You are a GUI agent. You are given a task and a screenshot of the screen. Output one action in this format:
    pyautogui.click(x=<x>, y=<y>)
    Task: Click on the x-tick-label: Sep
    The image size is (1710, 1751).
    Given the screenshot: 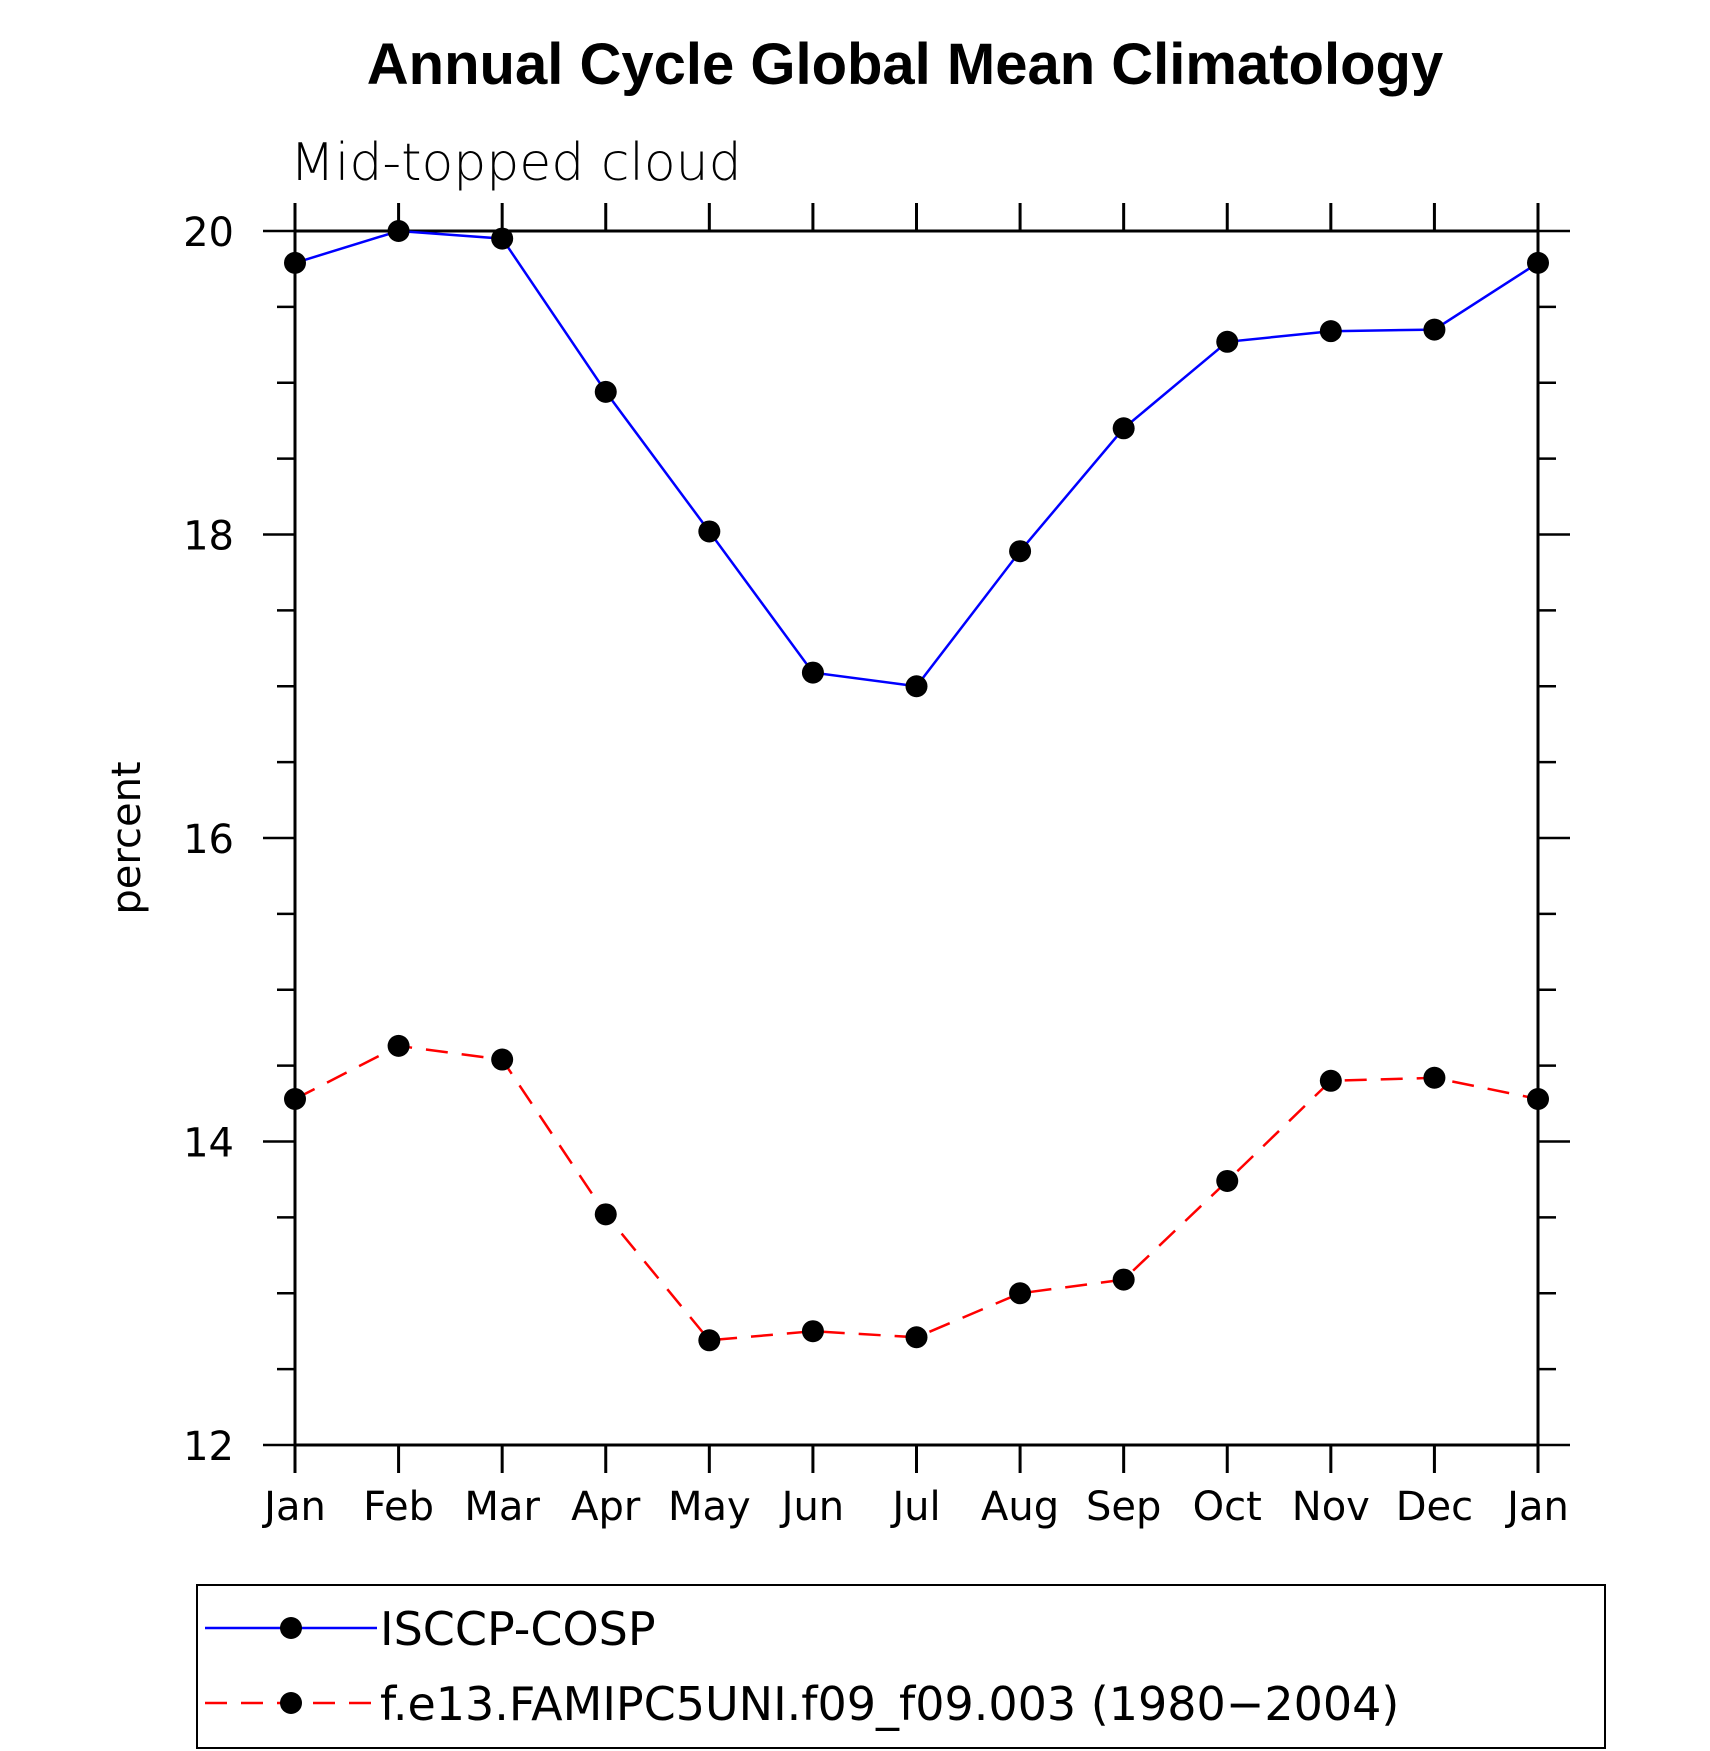 What is the action you would take?
    pyautogui.click(x=1123, y=1507)
    